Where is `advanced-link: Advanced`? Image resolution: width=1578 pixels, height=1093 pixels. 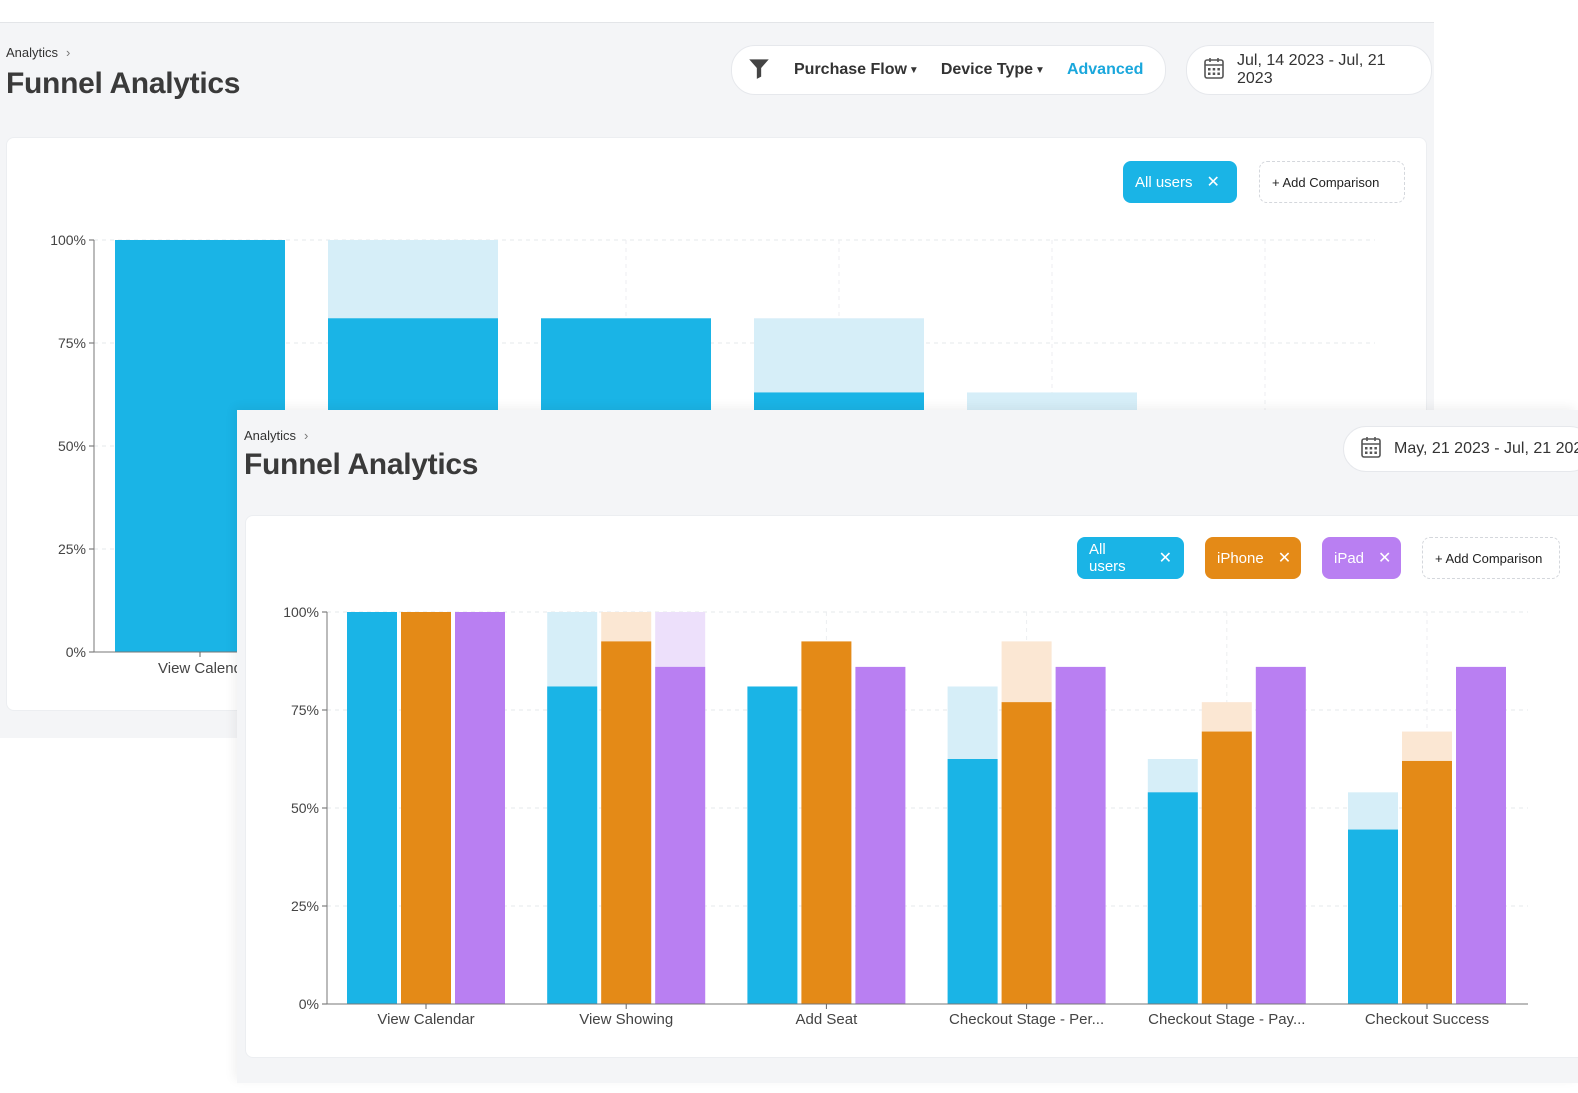
advanced-link: Advanced is located at coordinates (1105, 69).